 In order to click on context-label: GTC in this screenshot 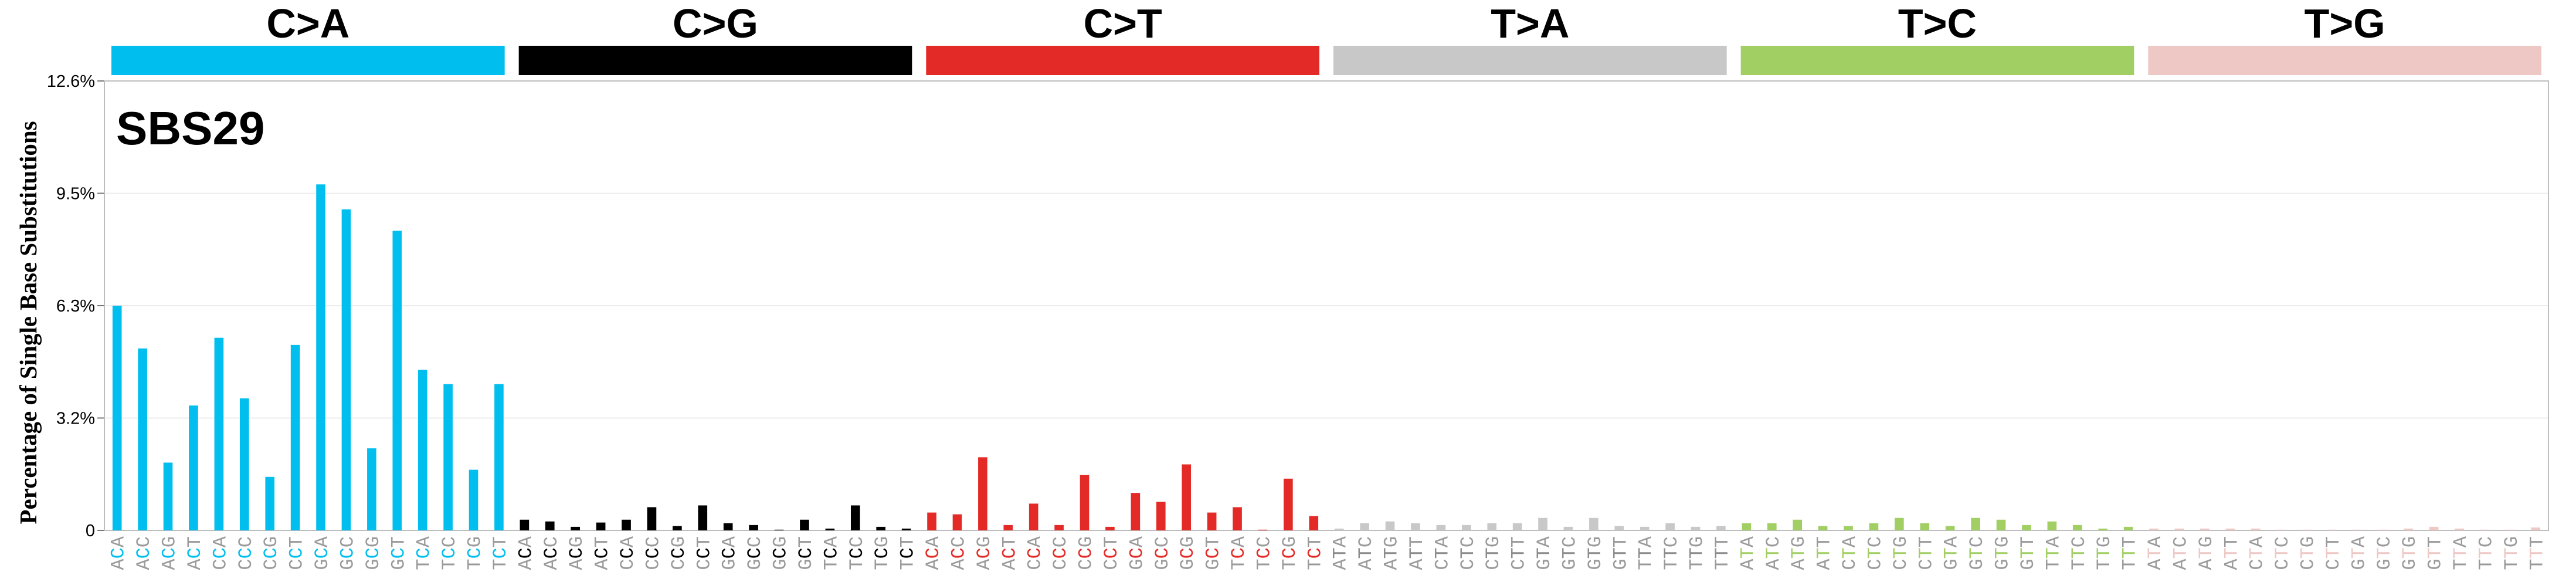, I will do `click(2384, 553)`.